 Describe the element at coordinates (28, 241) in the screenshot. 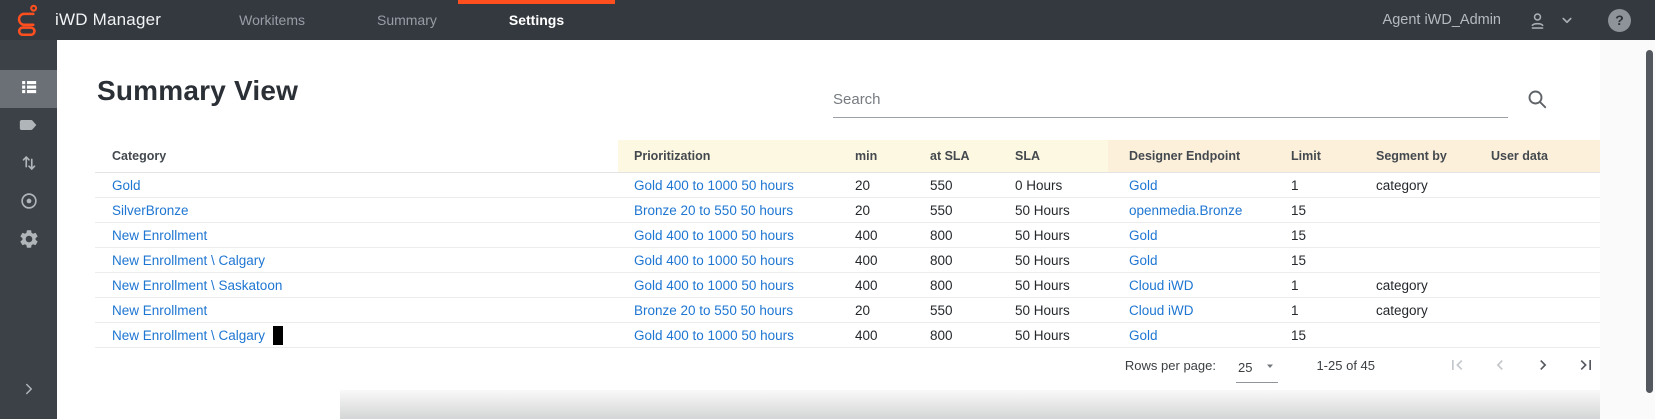

I see `sidebar-item-settings` at that location.